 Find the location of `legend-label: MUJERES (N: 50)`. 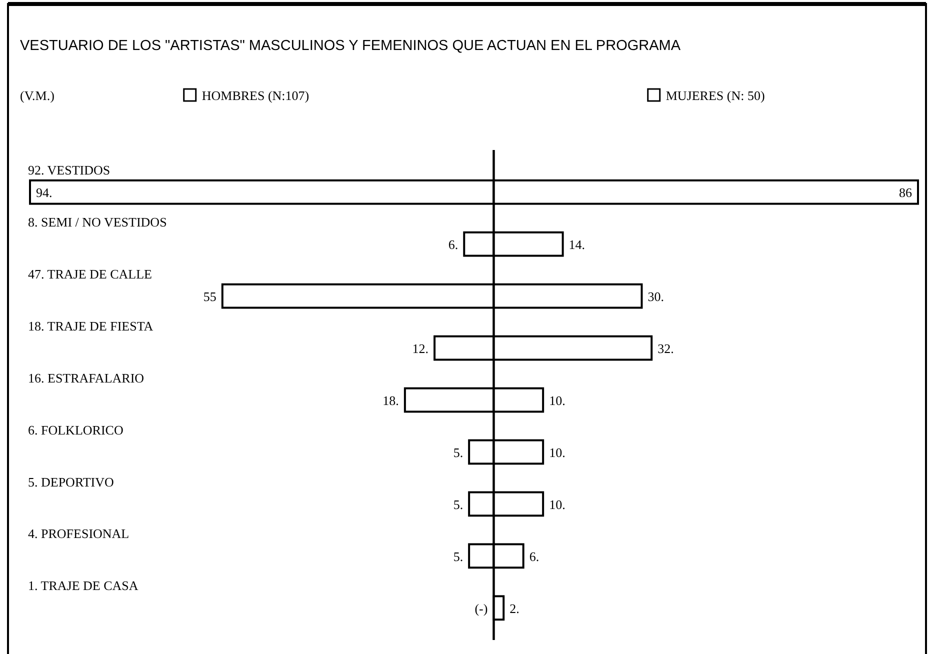

legend-label: MUJERES (N: 50) is located at coordinates (715, 95).